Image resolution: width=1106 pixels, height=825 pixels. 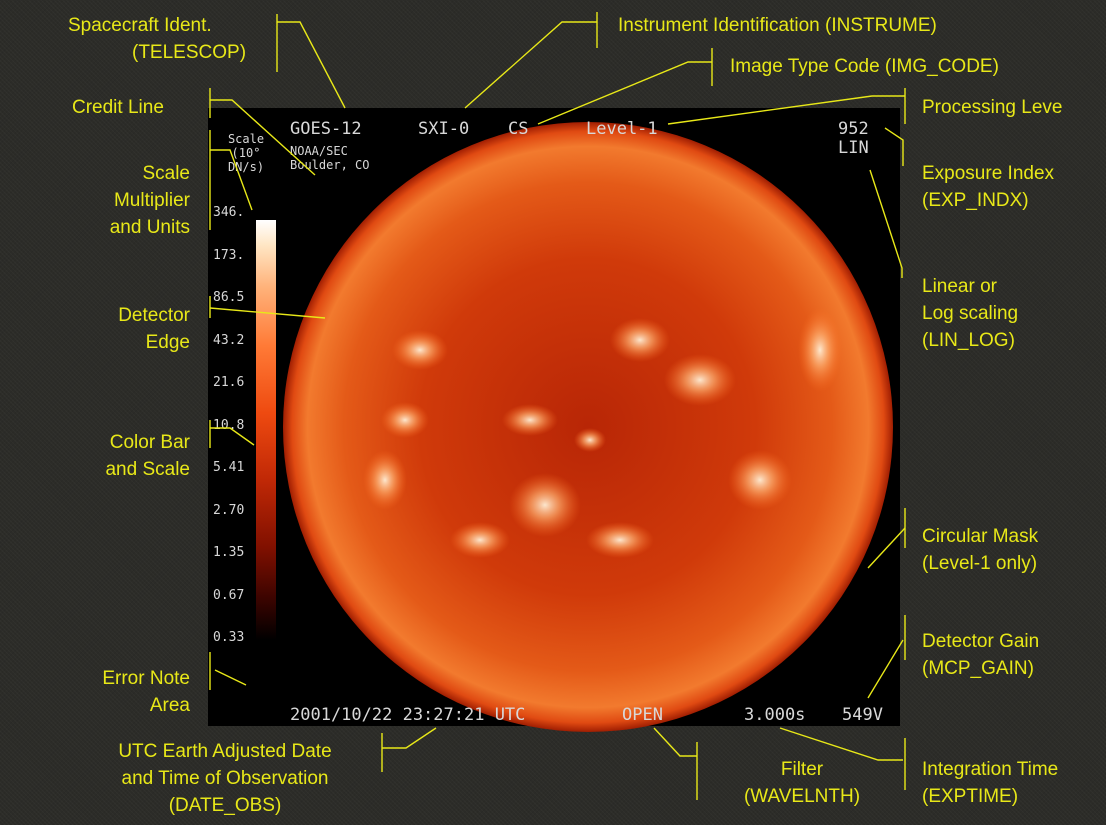 What do you see at coordinates (642, 715) in the screenshot?
I see `filter-text: OPEN` at bounding box center [642, 715].